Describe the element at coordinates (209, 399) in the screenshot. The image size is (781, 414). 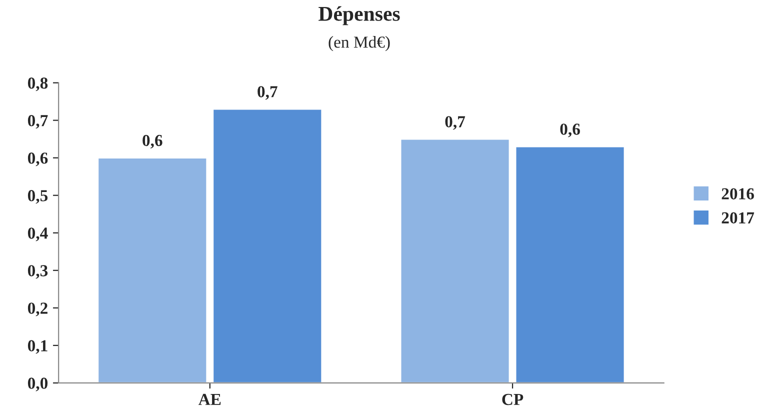
I see `x-tick-label: AE` at that location.